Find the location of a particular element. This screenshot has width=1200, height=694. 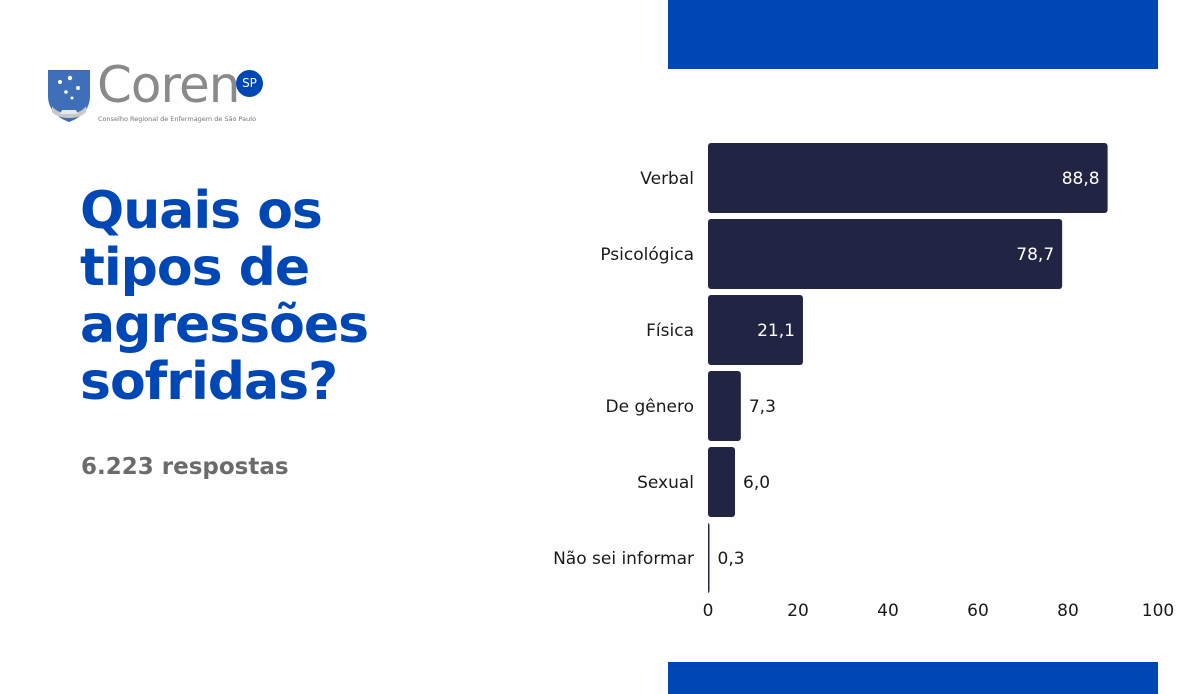

title-line: Quais os is located at coordinates (201, 211).